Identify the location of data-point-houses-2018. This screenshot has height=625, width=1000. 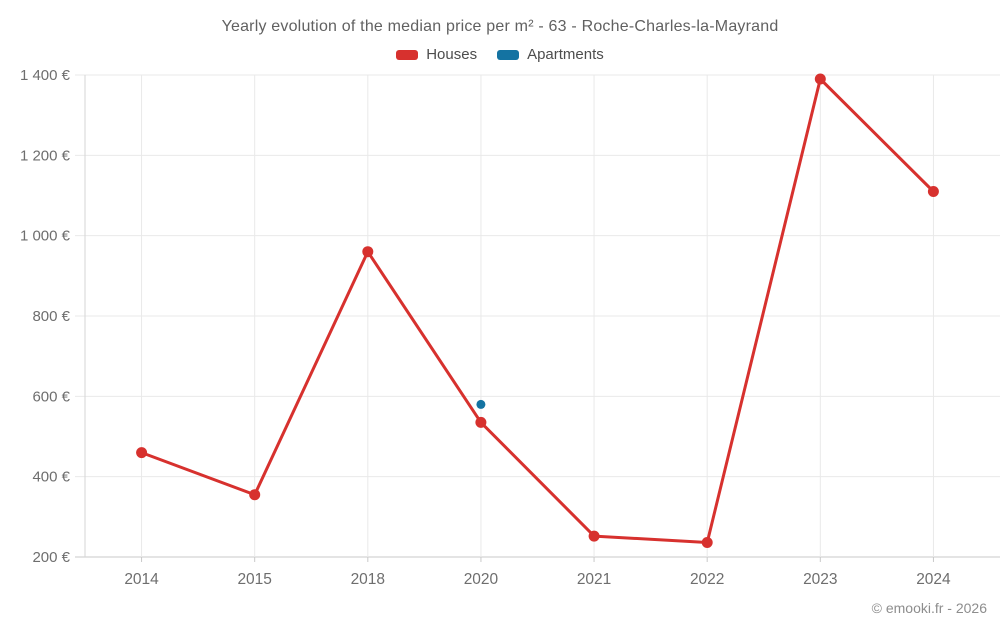
(368, 252).